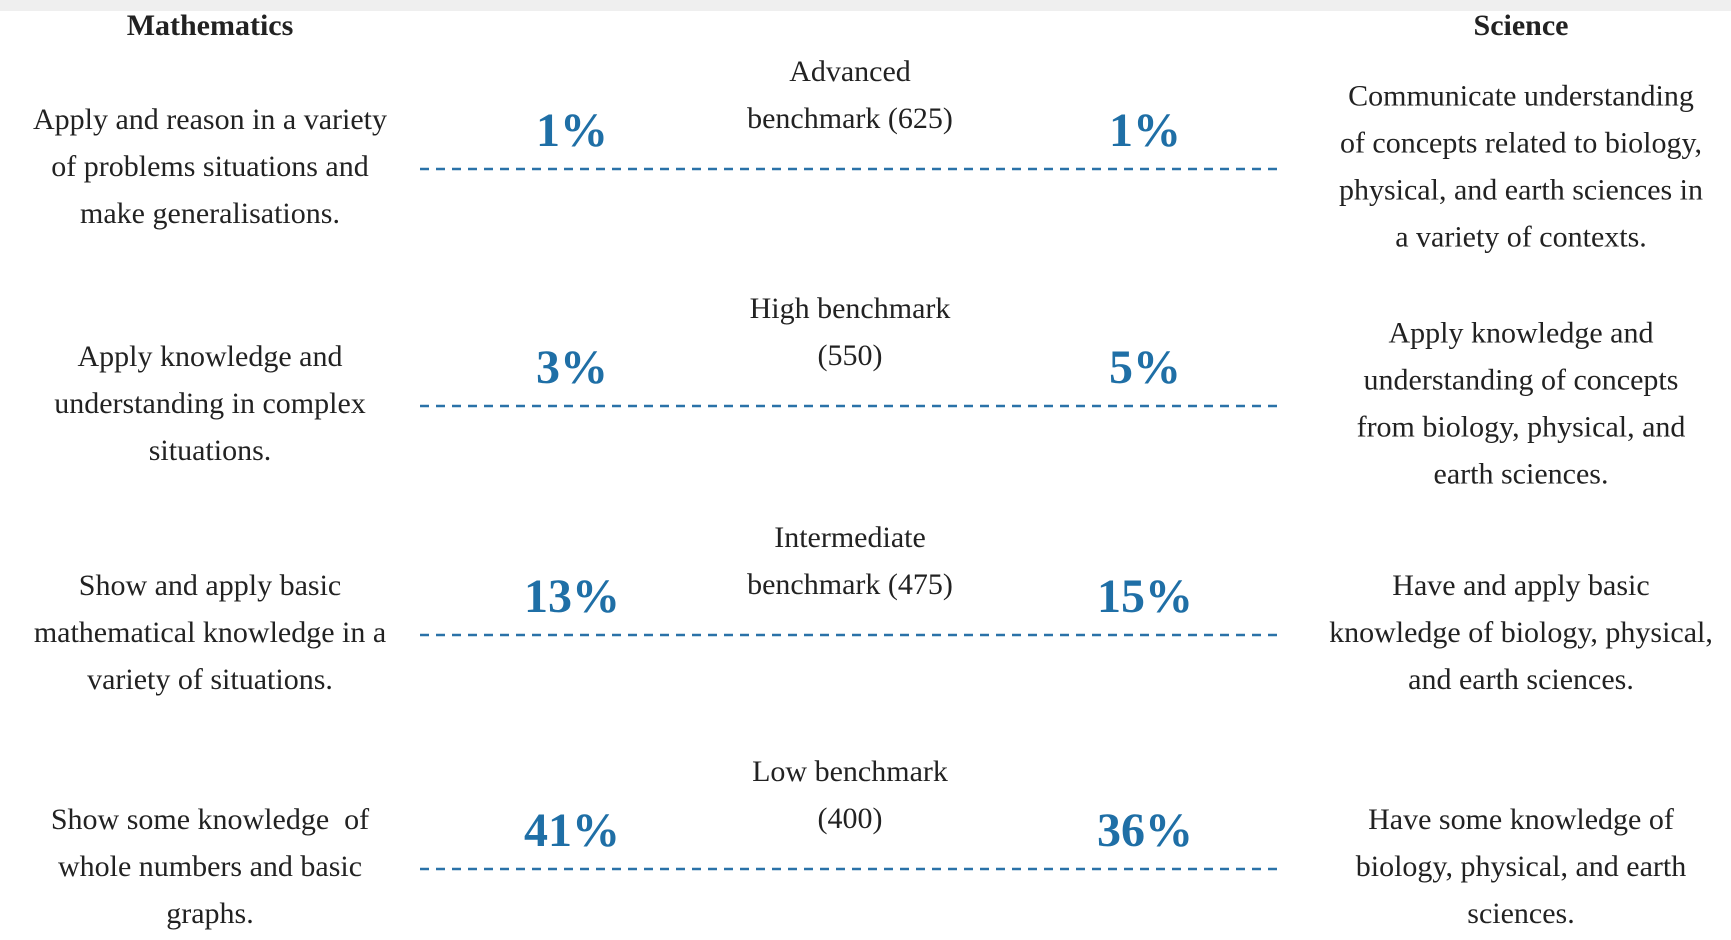  What do you see at coordinates (1520, 913) in the screenshot?
I see `science-description: sciences.` at bounding box center [1520, 913].